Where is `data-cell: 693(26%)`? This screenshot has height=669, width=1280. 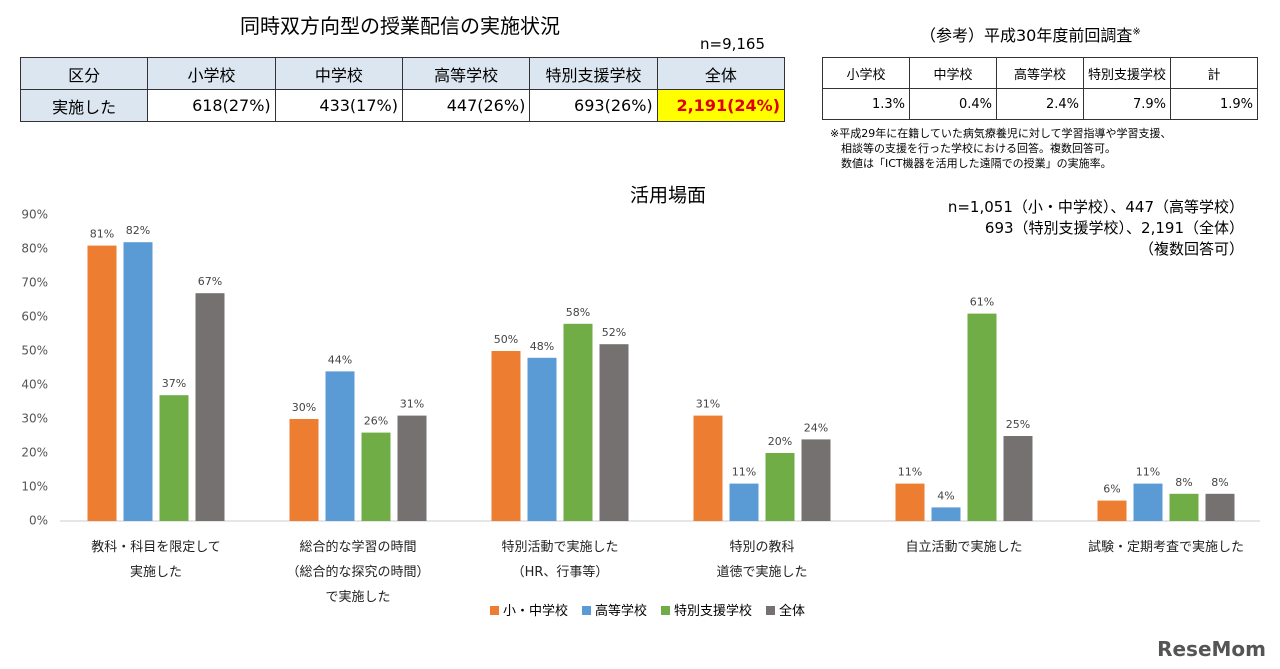 data-cell: 693(26%) is located at coordinates (593, 105).